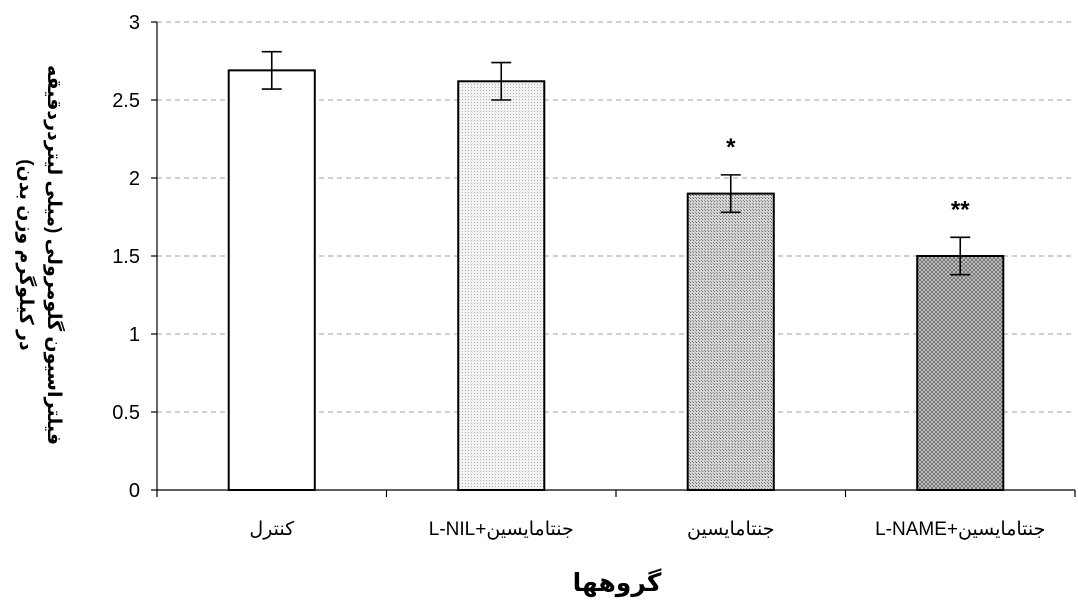  Describe the element at coordinates (501, 529) in the screenshot. I see `category-label: جنتامایسین+L-NIL` at that location.